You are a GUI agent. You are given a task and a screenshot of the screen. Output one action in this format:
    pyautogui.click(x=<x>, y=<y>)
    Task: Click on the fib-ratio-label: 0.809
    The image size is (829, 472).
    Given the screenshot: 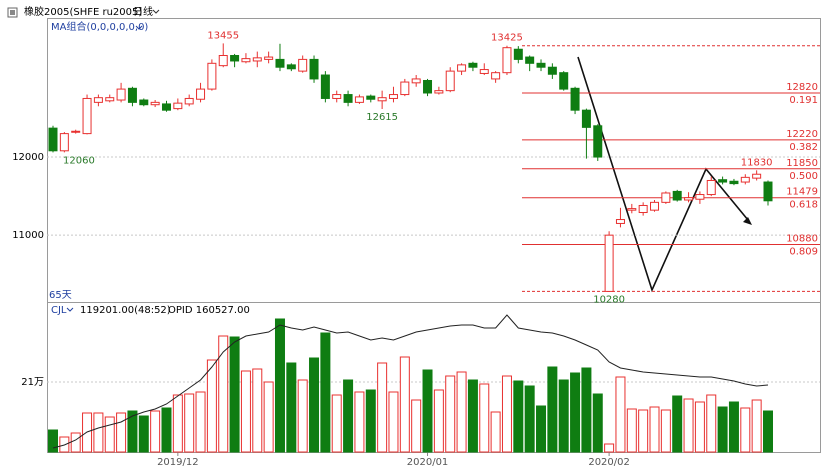 What is the action you would take?
    pyautogui.click(x=803, y=252)
    